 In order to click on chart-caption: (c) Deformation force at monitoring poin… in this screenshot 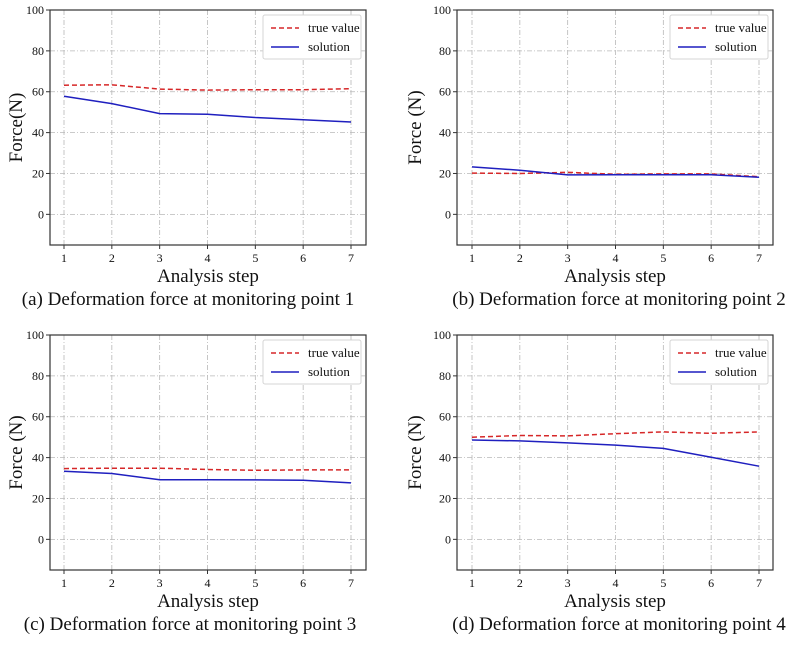, I will do `click(190, 624)`.